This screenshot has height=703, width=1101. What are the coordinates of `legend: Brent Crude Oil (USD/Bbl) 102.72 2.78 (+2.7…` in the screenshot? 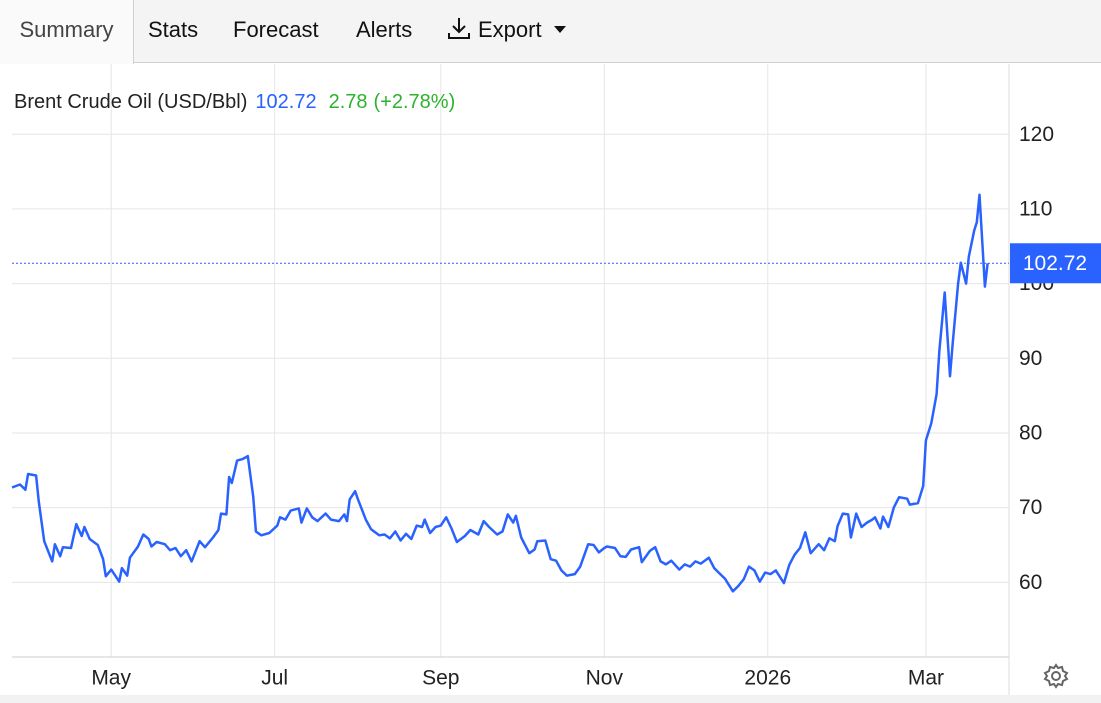 It's located at (234, 102).